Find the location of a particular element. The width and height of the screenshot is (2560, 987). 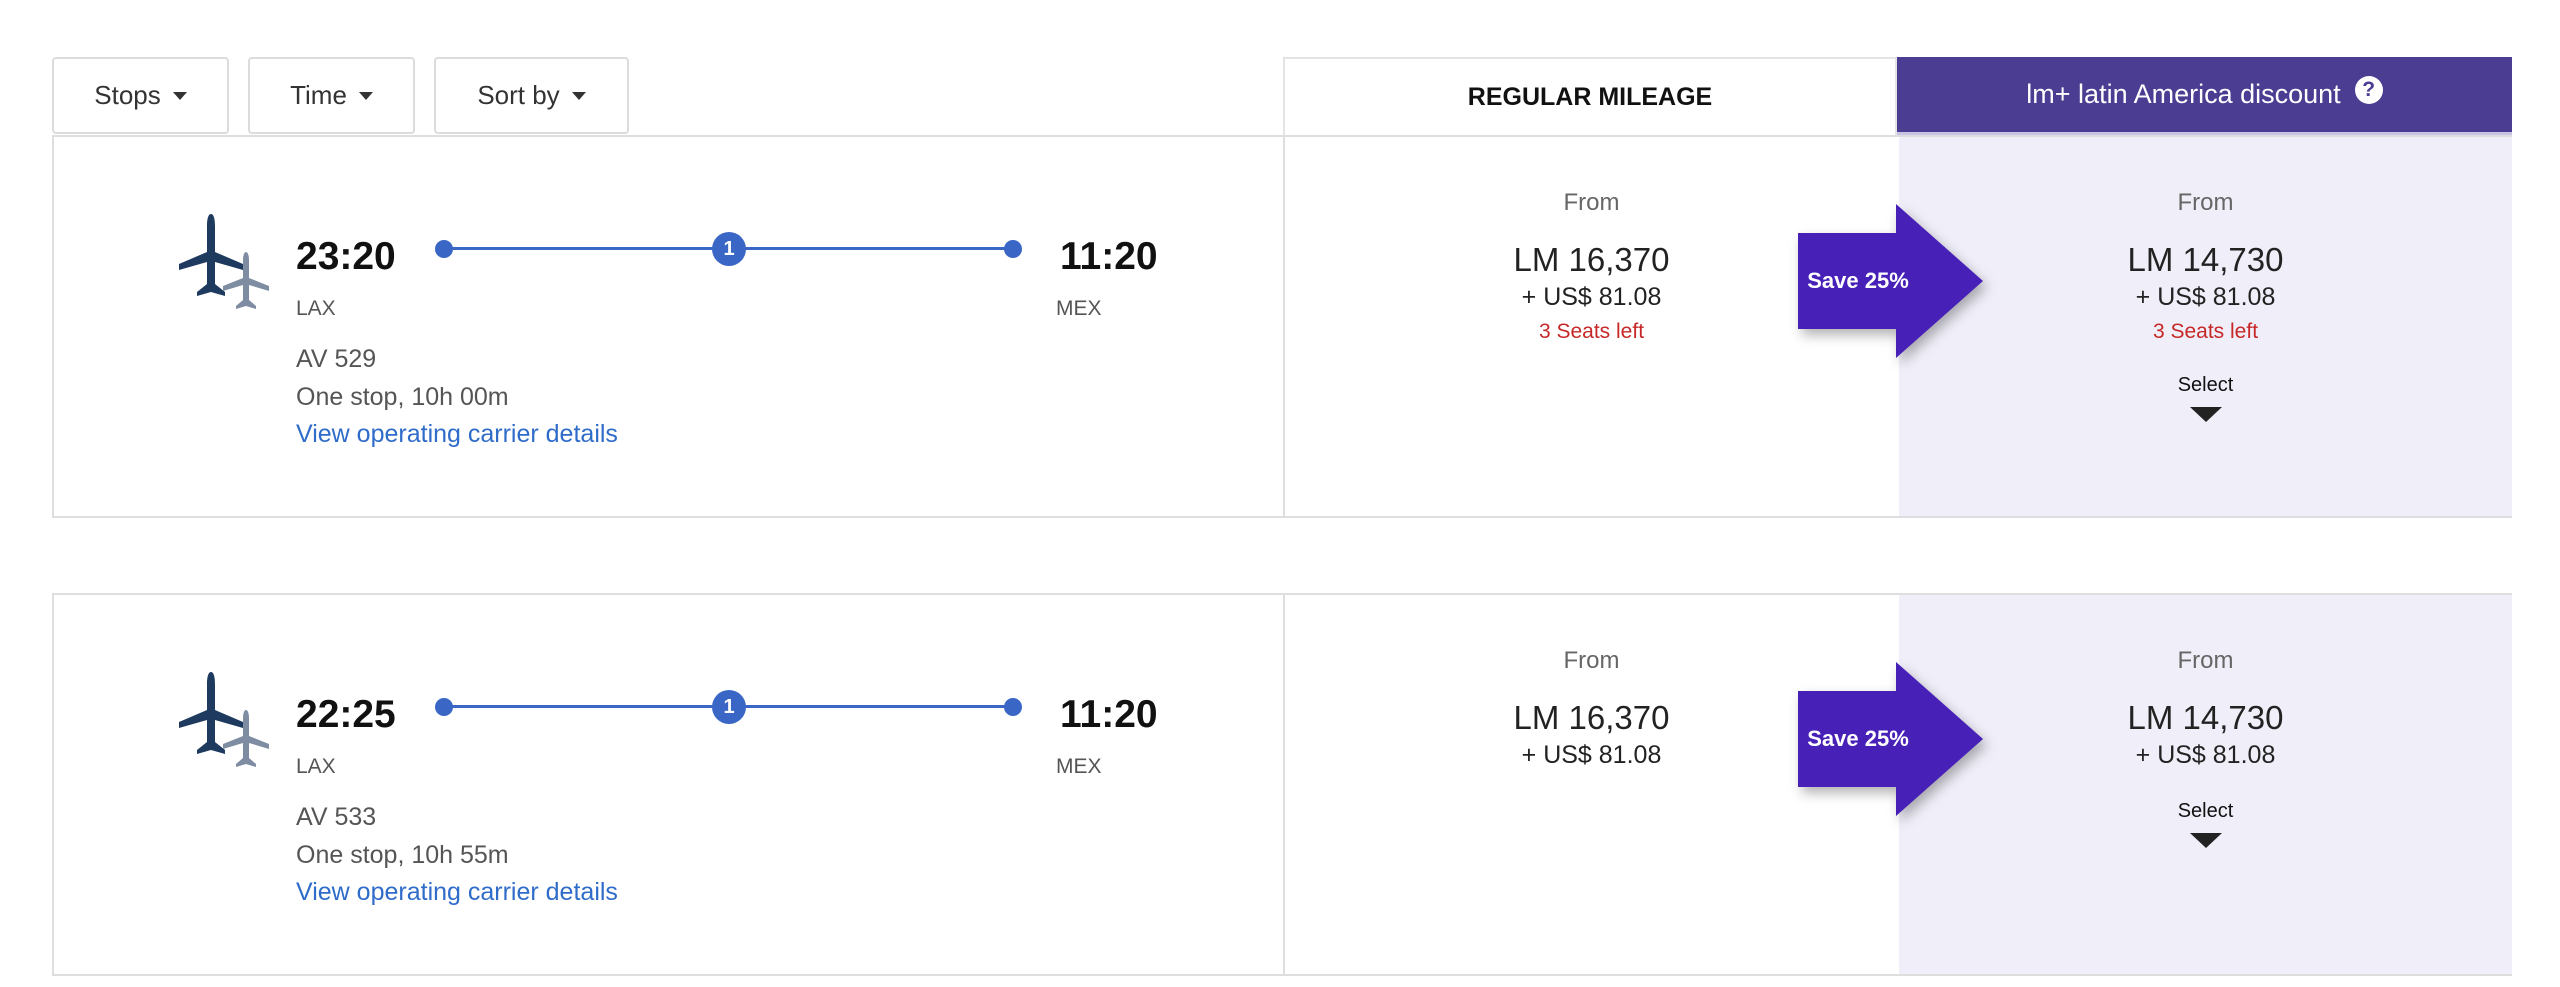

time-label: Time is located at coordinates (318, 95).